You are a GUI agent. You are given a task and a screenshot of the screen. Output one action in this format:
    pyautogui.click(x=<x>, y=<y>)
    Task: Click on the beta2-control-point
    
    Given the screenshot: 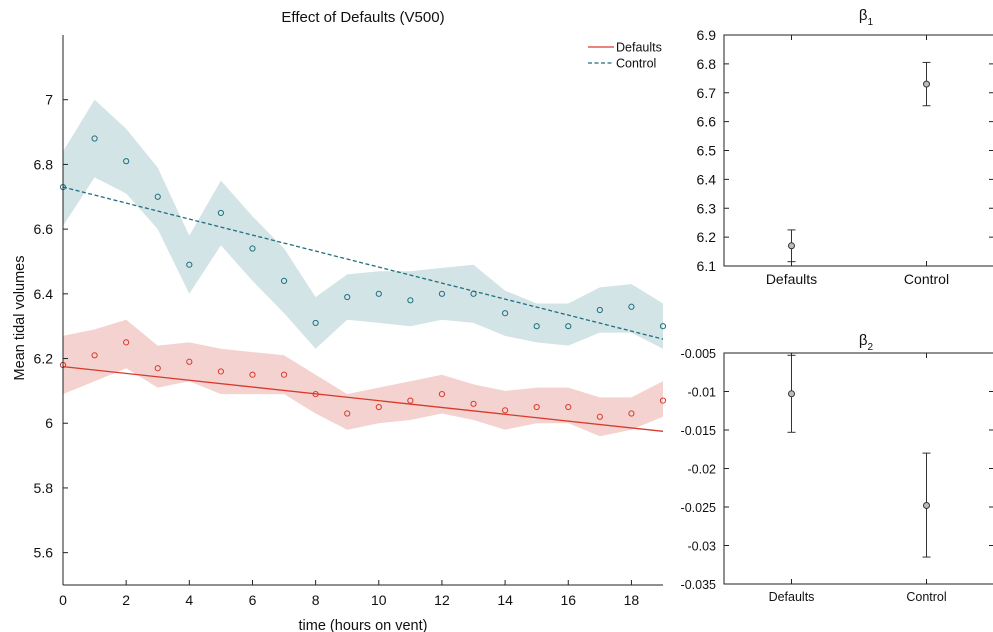 What is the action you would take?
    pyautogui.click(x=926, y=505)
    